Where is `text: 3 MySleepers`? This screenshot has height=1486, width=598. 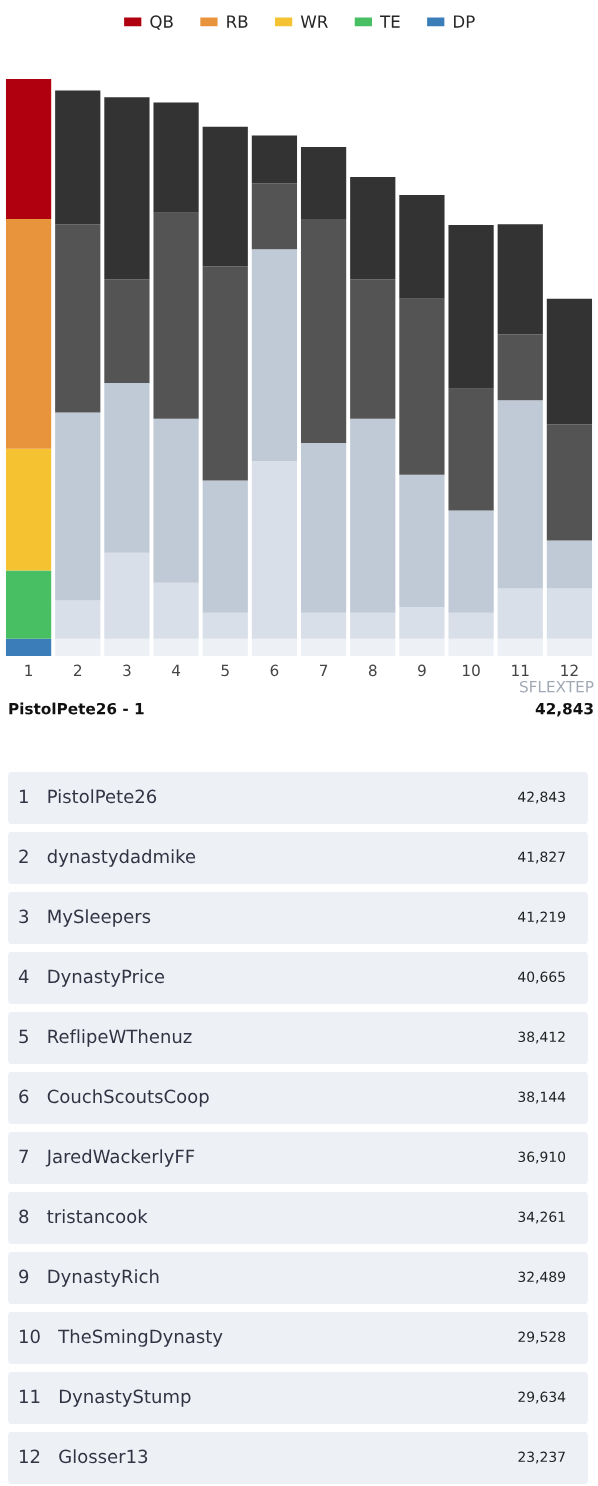 text: 3 MySleepers is located at coordinates (85, 918).